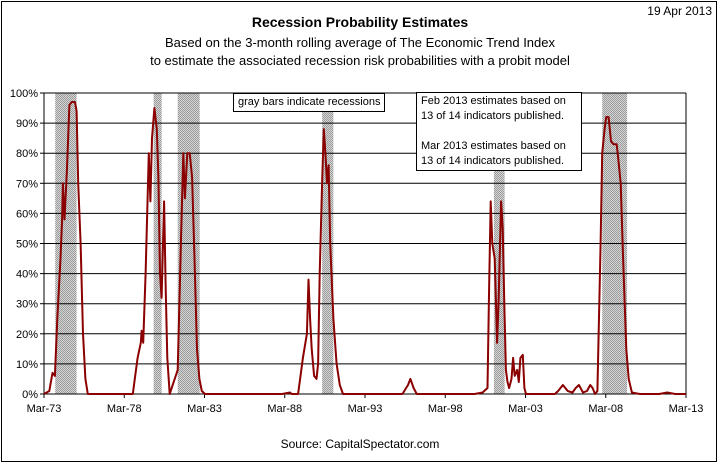 Image resolution: width=720 pixels, height=465 pixels. What do you see at coordinates (27, 335) in the screenshot?
I see `y-tick-label: 20%` at bounding box center [27, 335].